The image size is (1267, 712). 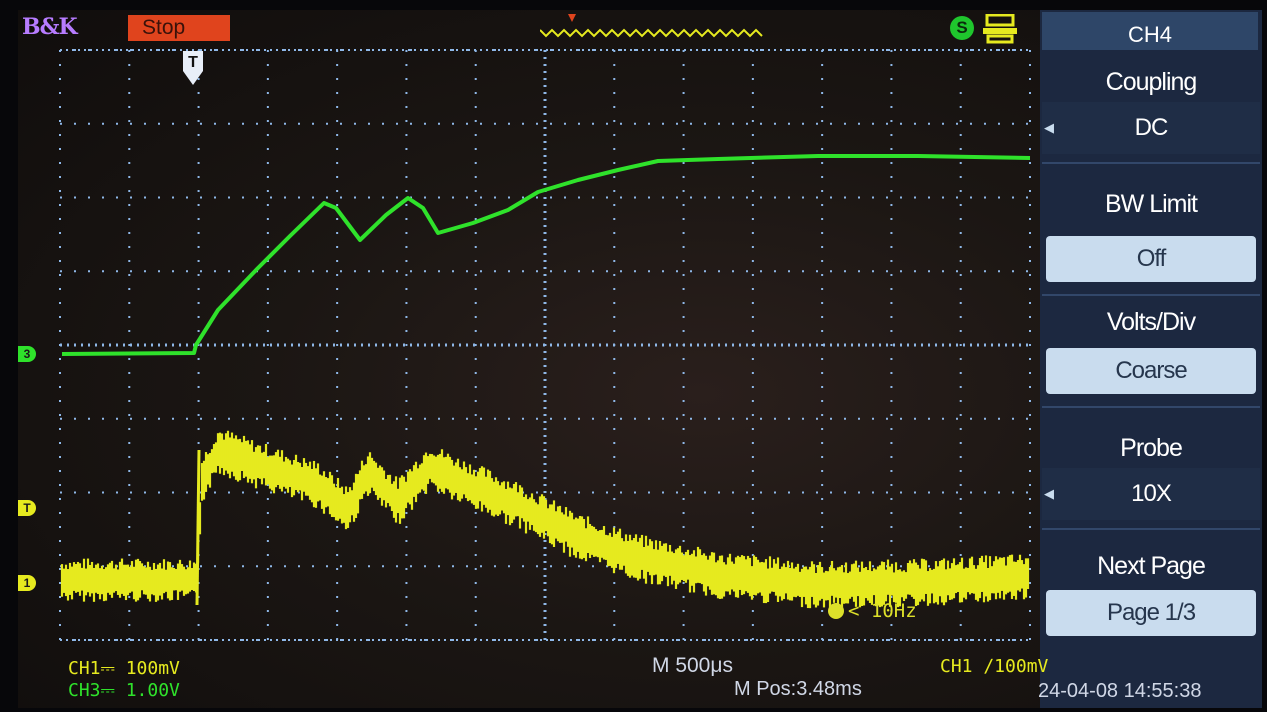 What do you see at coordinates (882, 611) in the screenshot?
I see `frequency-value: < 10Hz` at bounding box center [882, 611].